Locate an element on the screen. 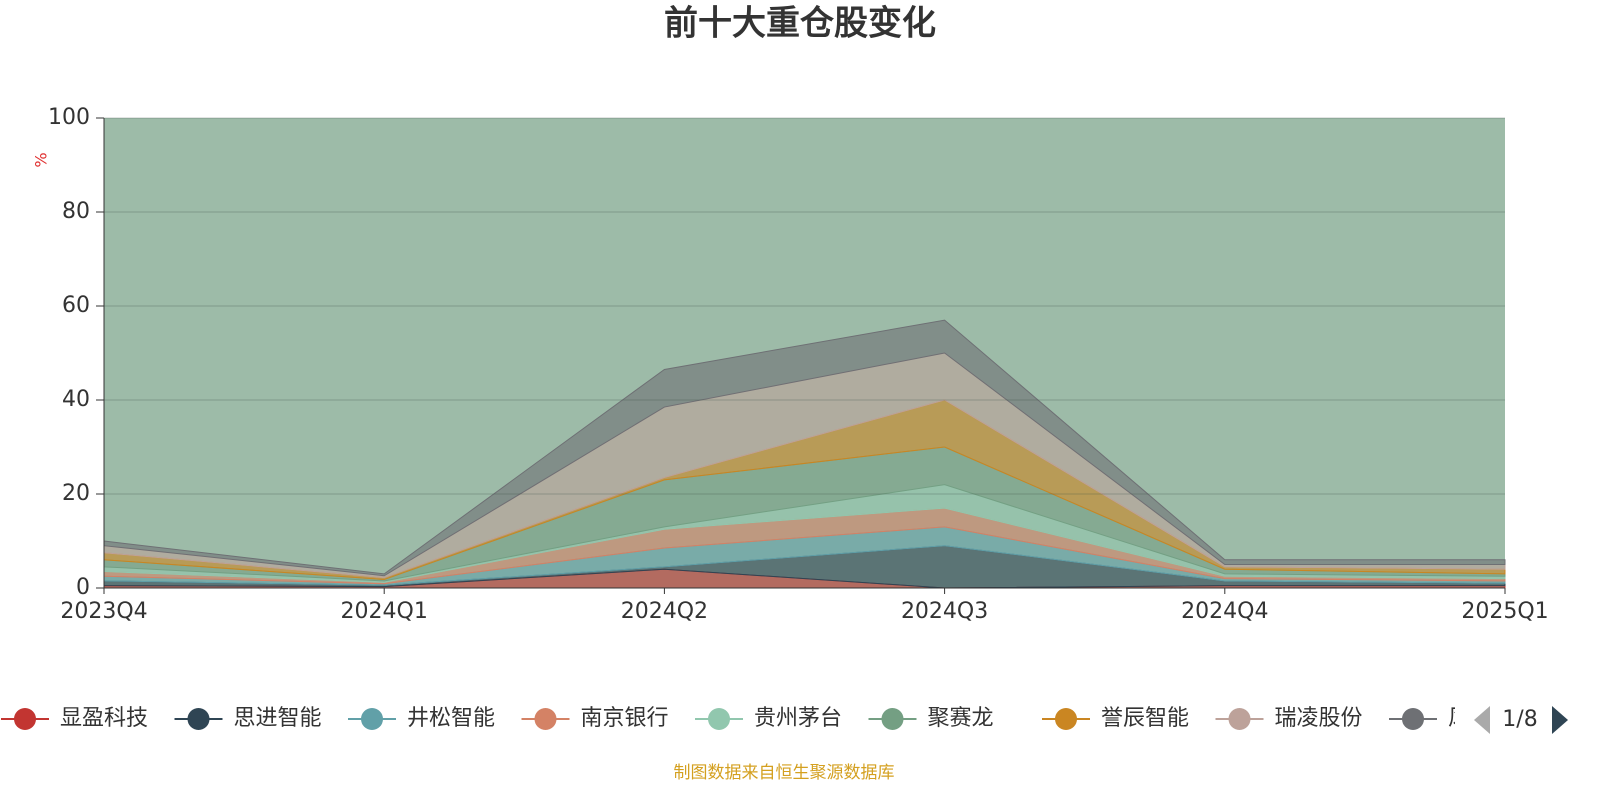  legend-label: 瑞凌股份 is located at coordinates (1319, 718).